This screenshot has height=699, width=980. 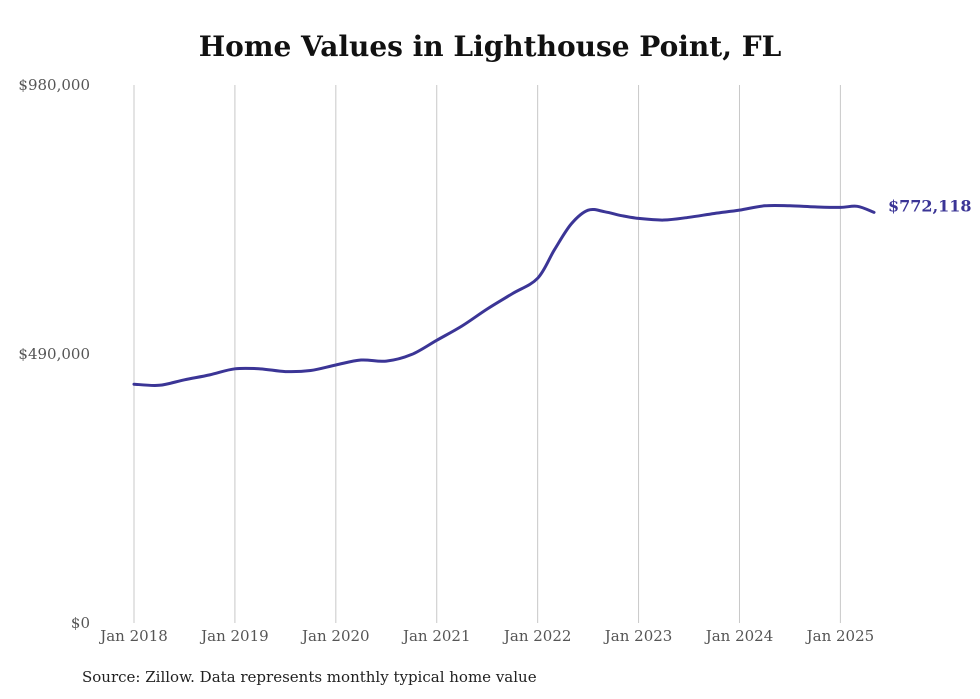 What do you see at coordinates (930, 205) in the screenshot?
I see `end-value-label: $772,118` at bounding box center [930, 205].